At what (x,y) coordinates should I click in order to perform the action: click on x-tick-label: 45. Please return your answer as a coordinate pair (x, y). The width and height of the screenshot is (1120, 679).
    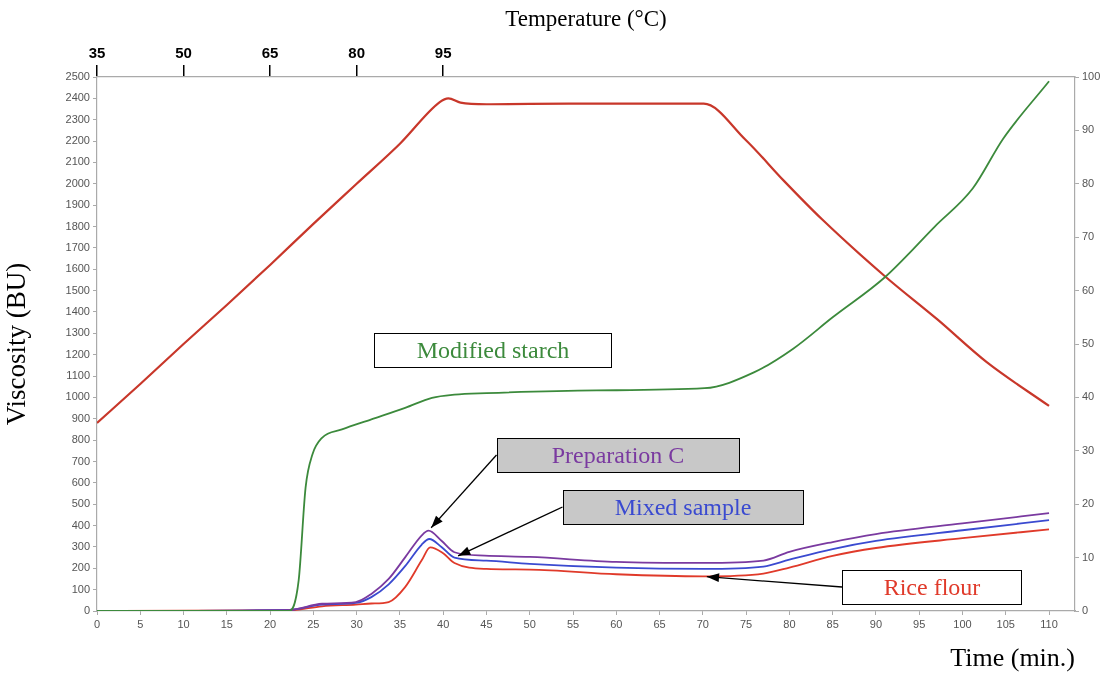
    Looking at the image, I should click on (486, 623).